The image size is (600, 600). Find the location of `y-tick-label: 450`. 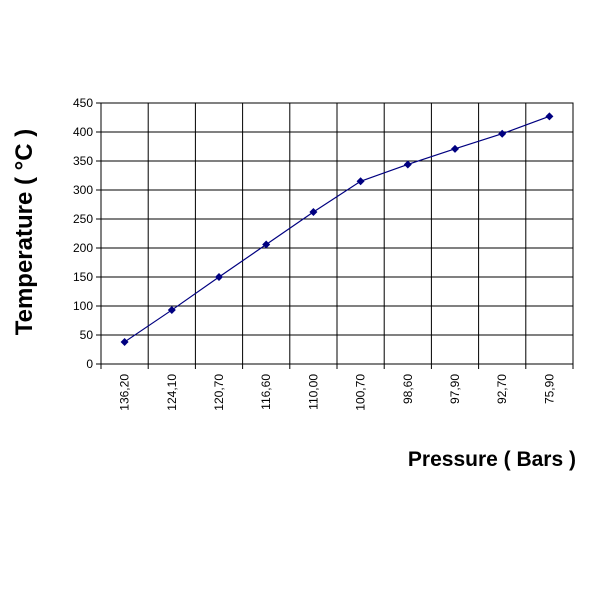

y-tick-label: 450 is located at coordinates (83, 103).